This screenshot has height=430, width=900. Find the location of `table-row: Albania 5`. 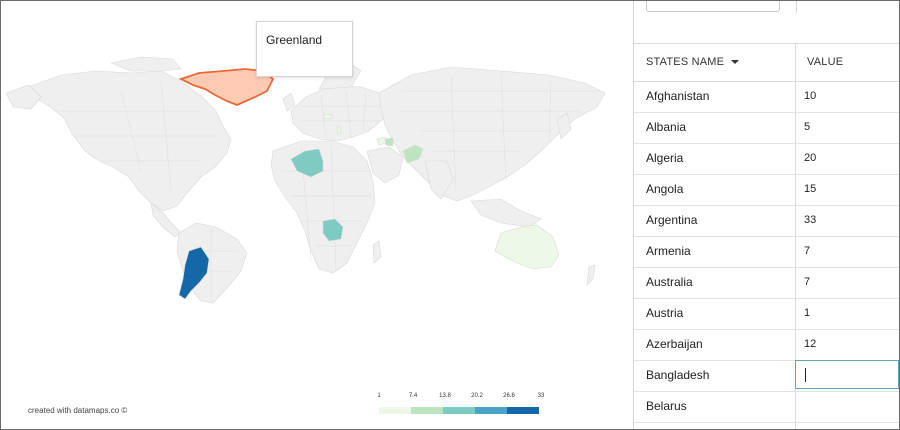

table-row: Albania 5 is located at coordinates (766, 128).